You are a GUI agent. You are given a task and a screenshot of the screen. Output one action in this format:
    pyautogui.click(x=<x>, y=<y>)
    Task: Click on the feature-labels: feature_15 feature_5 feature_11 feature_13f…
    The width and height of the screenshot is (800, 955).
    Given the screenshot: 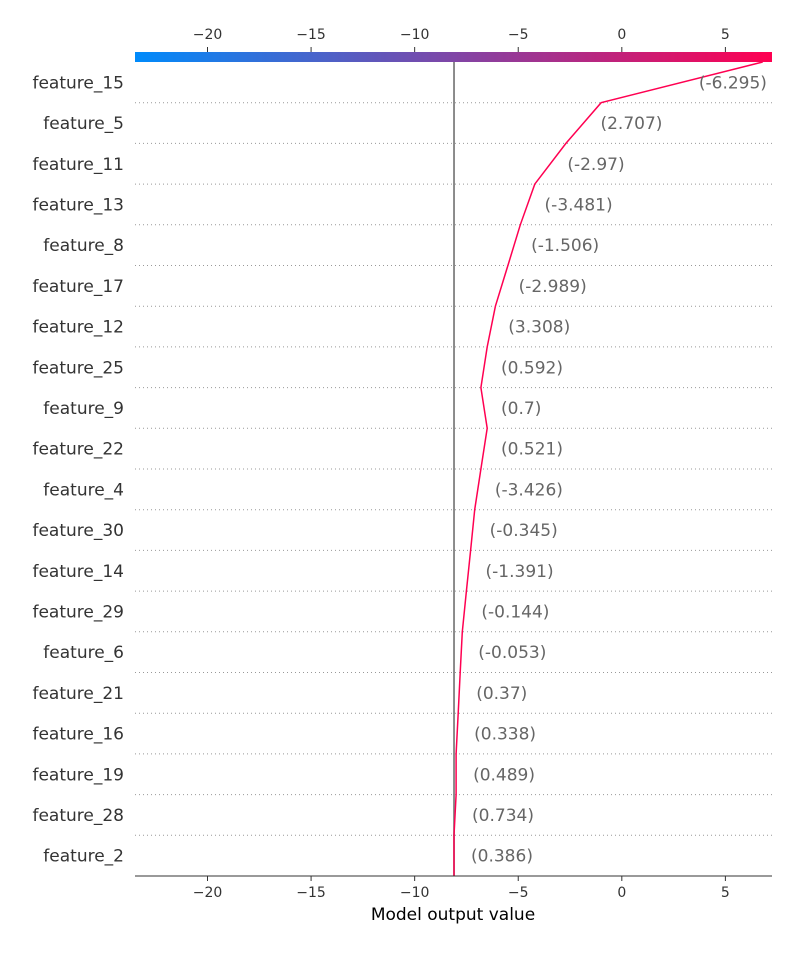 What is the action you would take?
    pyautogui.click(x=78, y=469)
    